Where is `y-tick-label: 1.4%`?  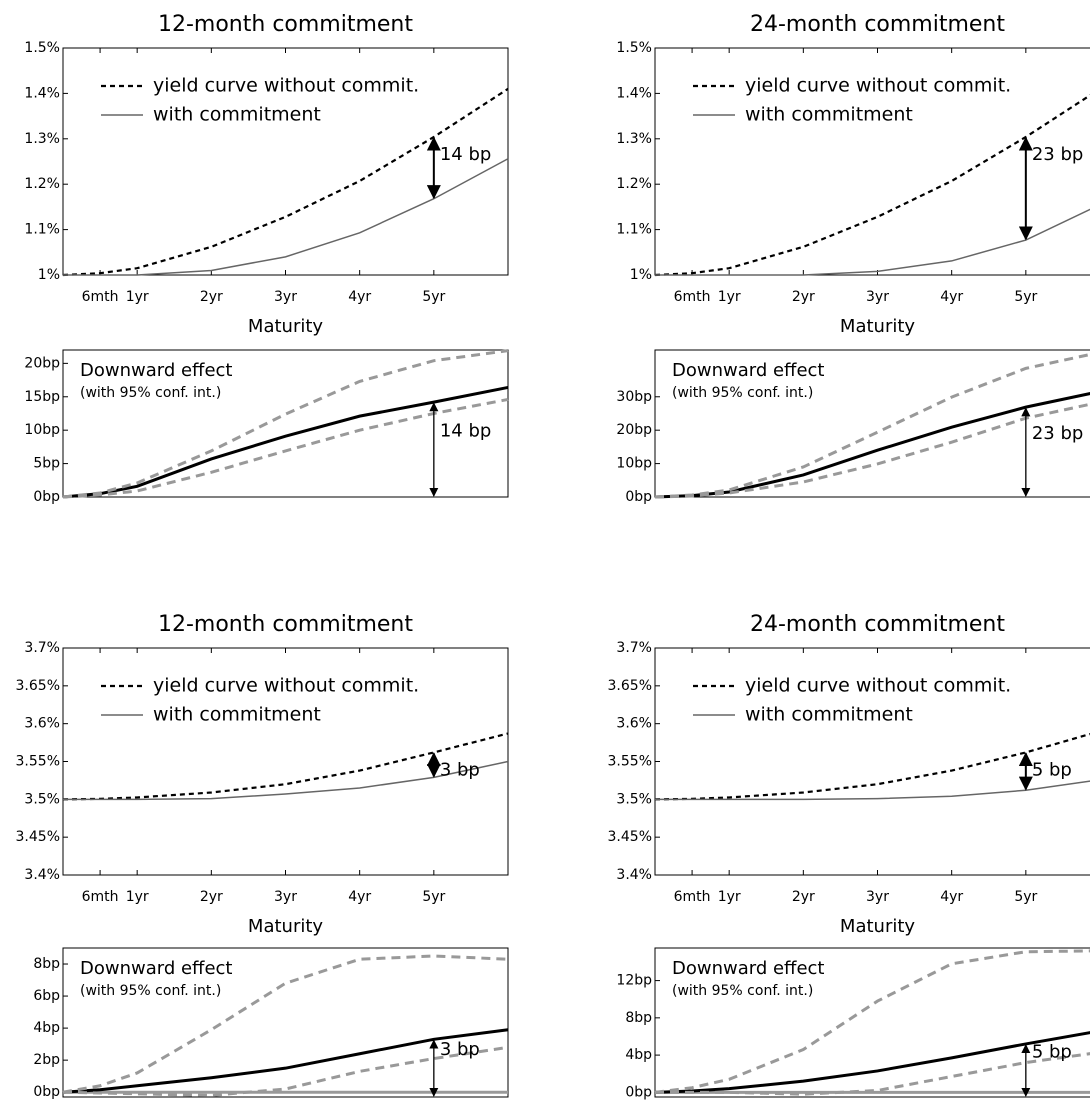 y-tick-label: 1.4% is located at coordinates (634, 93).